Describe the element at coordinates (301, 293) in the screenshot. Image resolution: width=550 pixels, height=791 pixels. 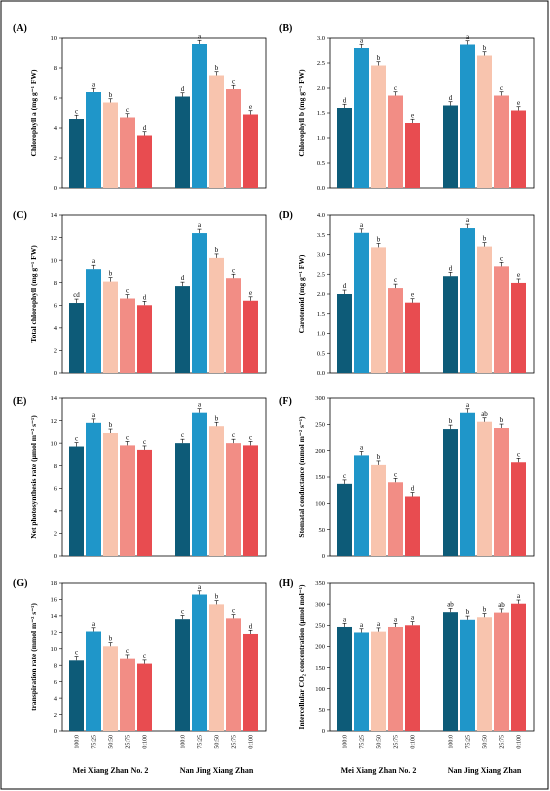
I see `y-axis-label: Carotenoid (mg g⁻¹ FW)` at that location.